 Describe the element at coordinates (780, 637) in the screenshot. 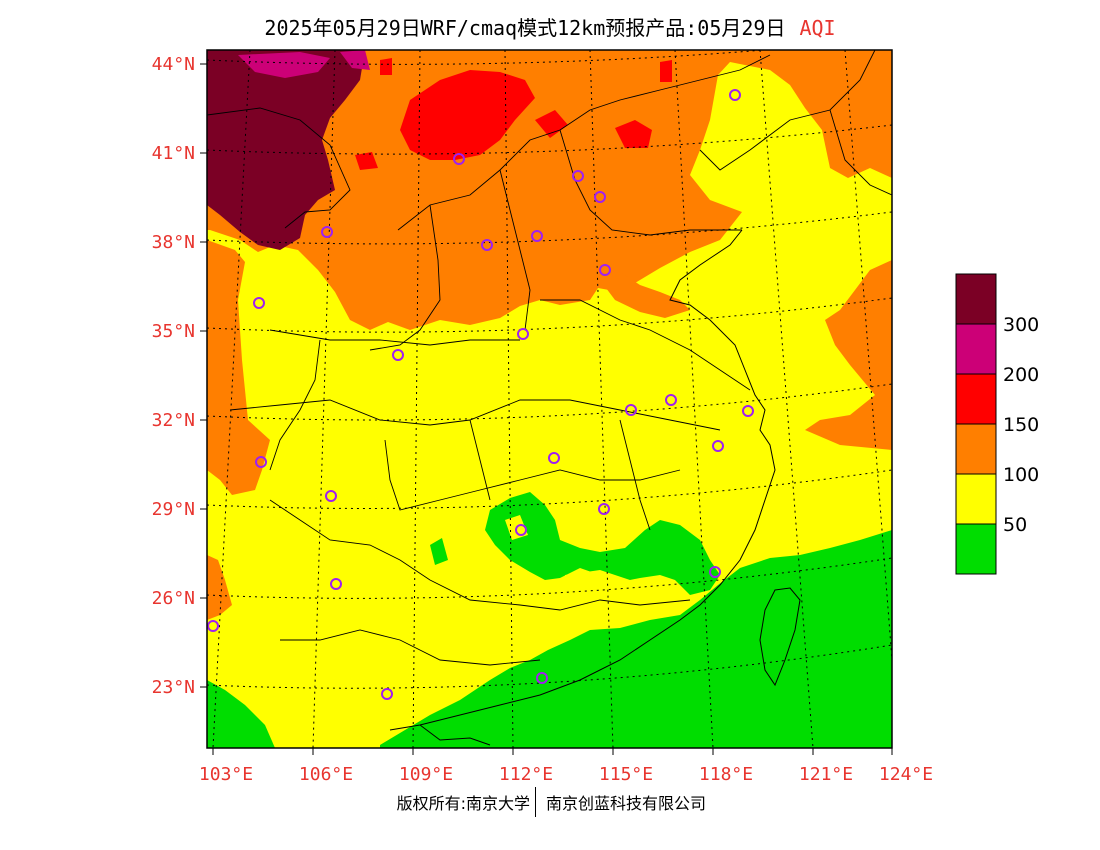

I see `coastline-taiwan` at that location.